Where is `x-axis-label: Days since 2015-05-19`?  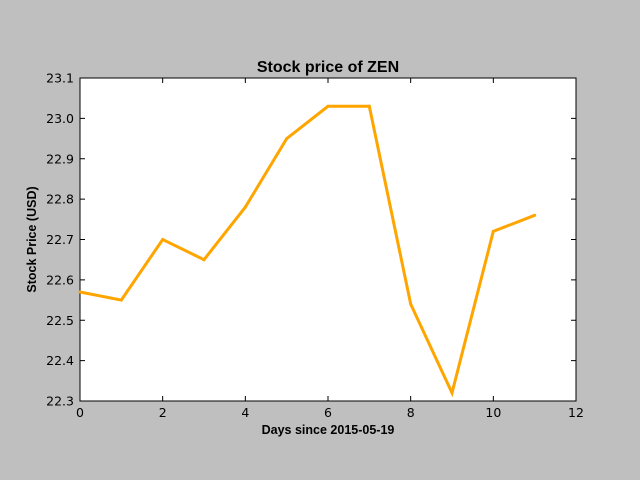
x-axis-label: Days since 2015-05-19 is located at coordinates (328, 430).